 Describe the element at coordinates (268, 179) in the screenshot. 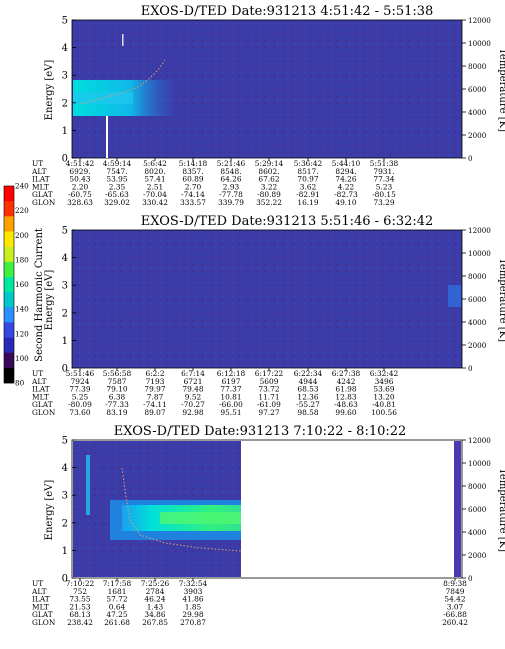

I see `orbit-cell: 67.62` at that location.